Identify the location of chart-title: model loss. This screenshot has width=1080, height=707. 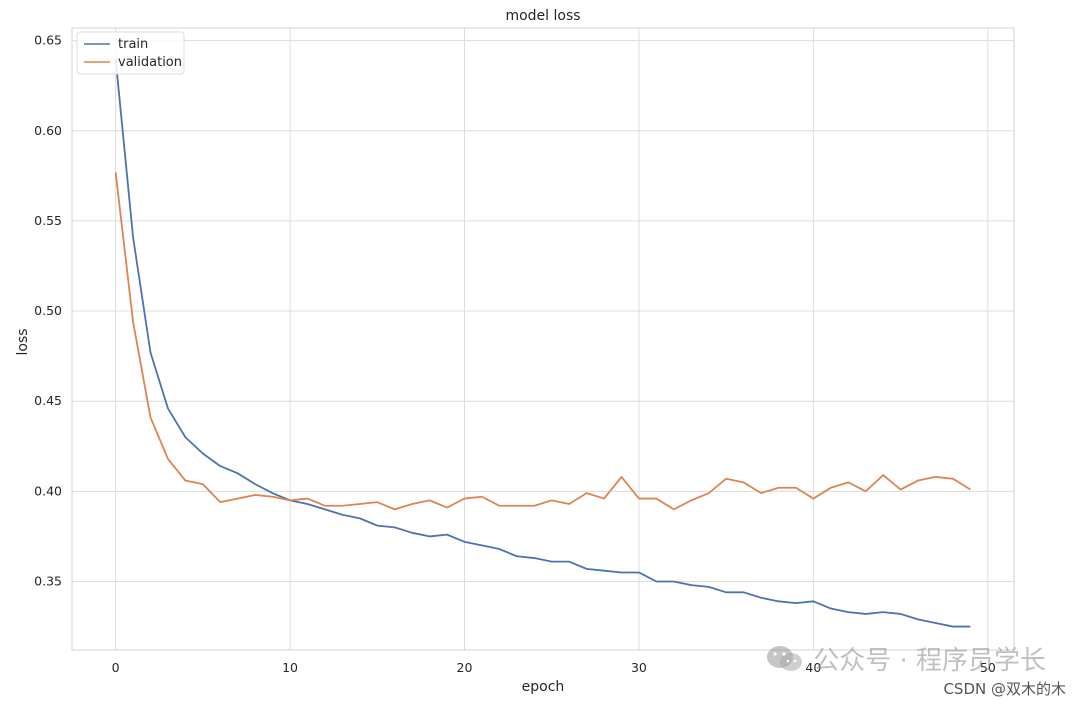
(542, 16).